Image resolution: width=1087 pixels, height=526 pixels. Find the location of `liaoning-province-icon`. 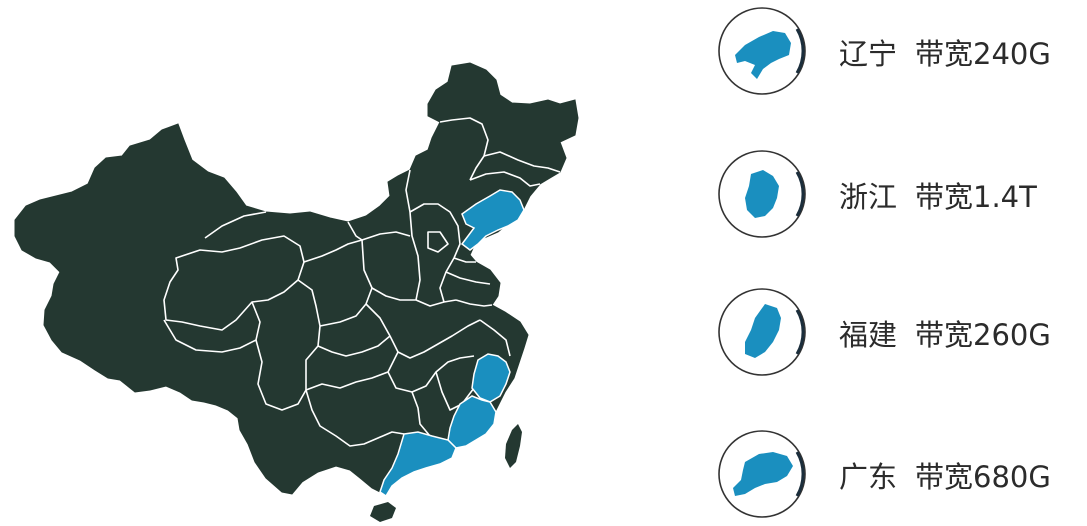

liaoning-province-icon is located at coordinates (762, 51).